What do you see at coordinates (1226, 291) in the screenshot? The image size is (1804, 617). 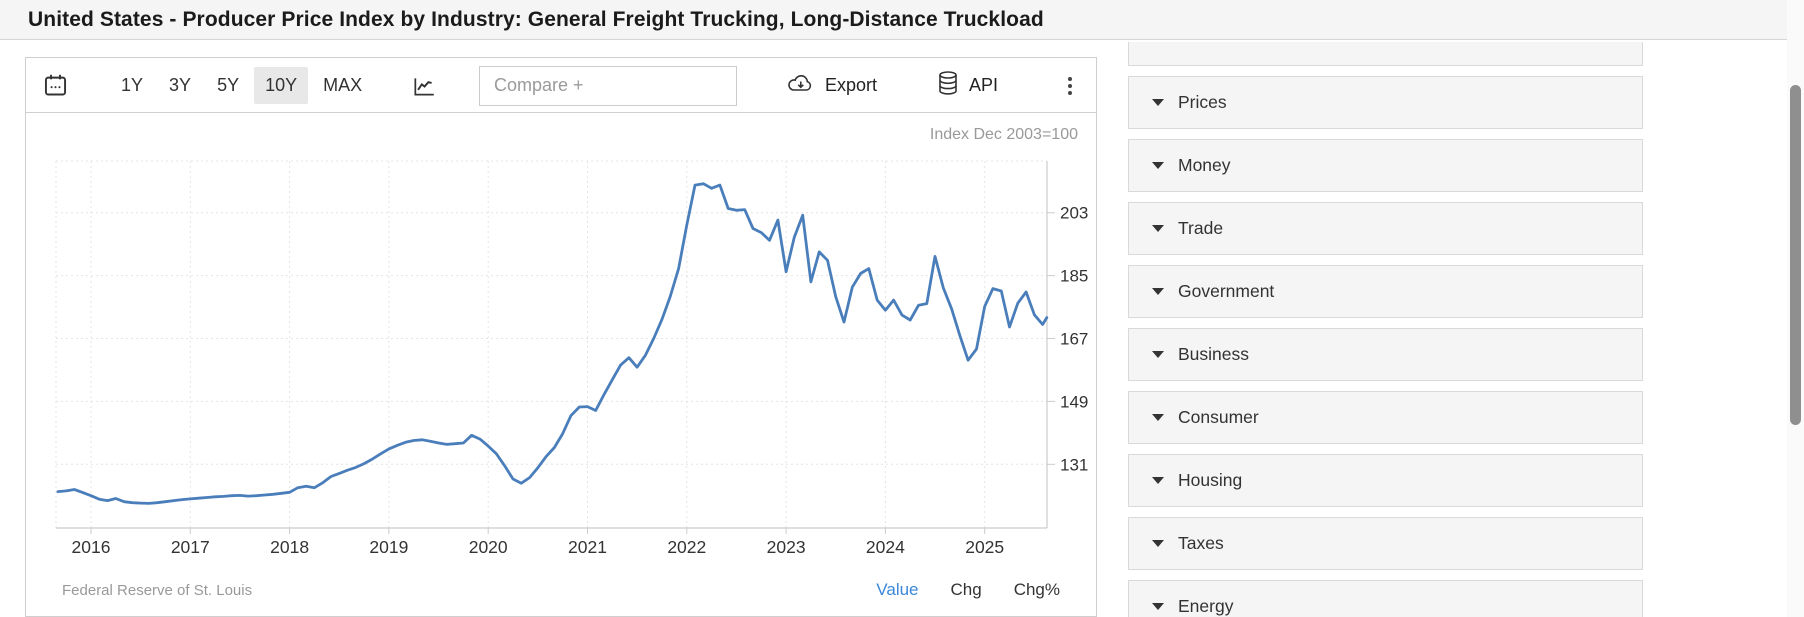 I see `sidebar-item-label: Government` at bounding box center [1226, 291].